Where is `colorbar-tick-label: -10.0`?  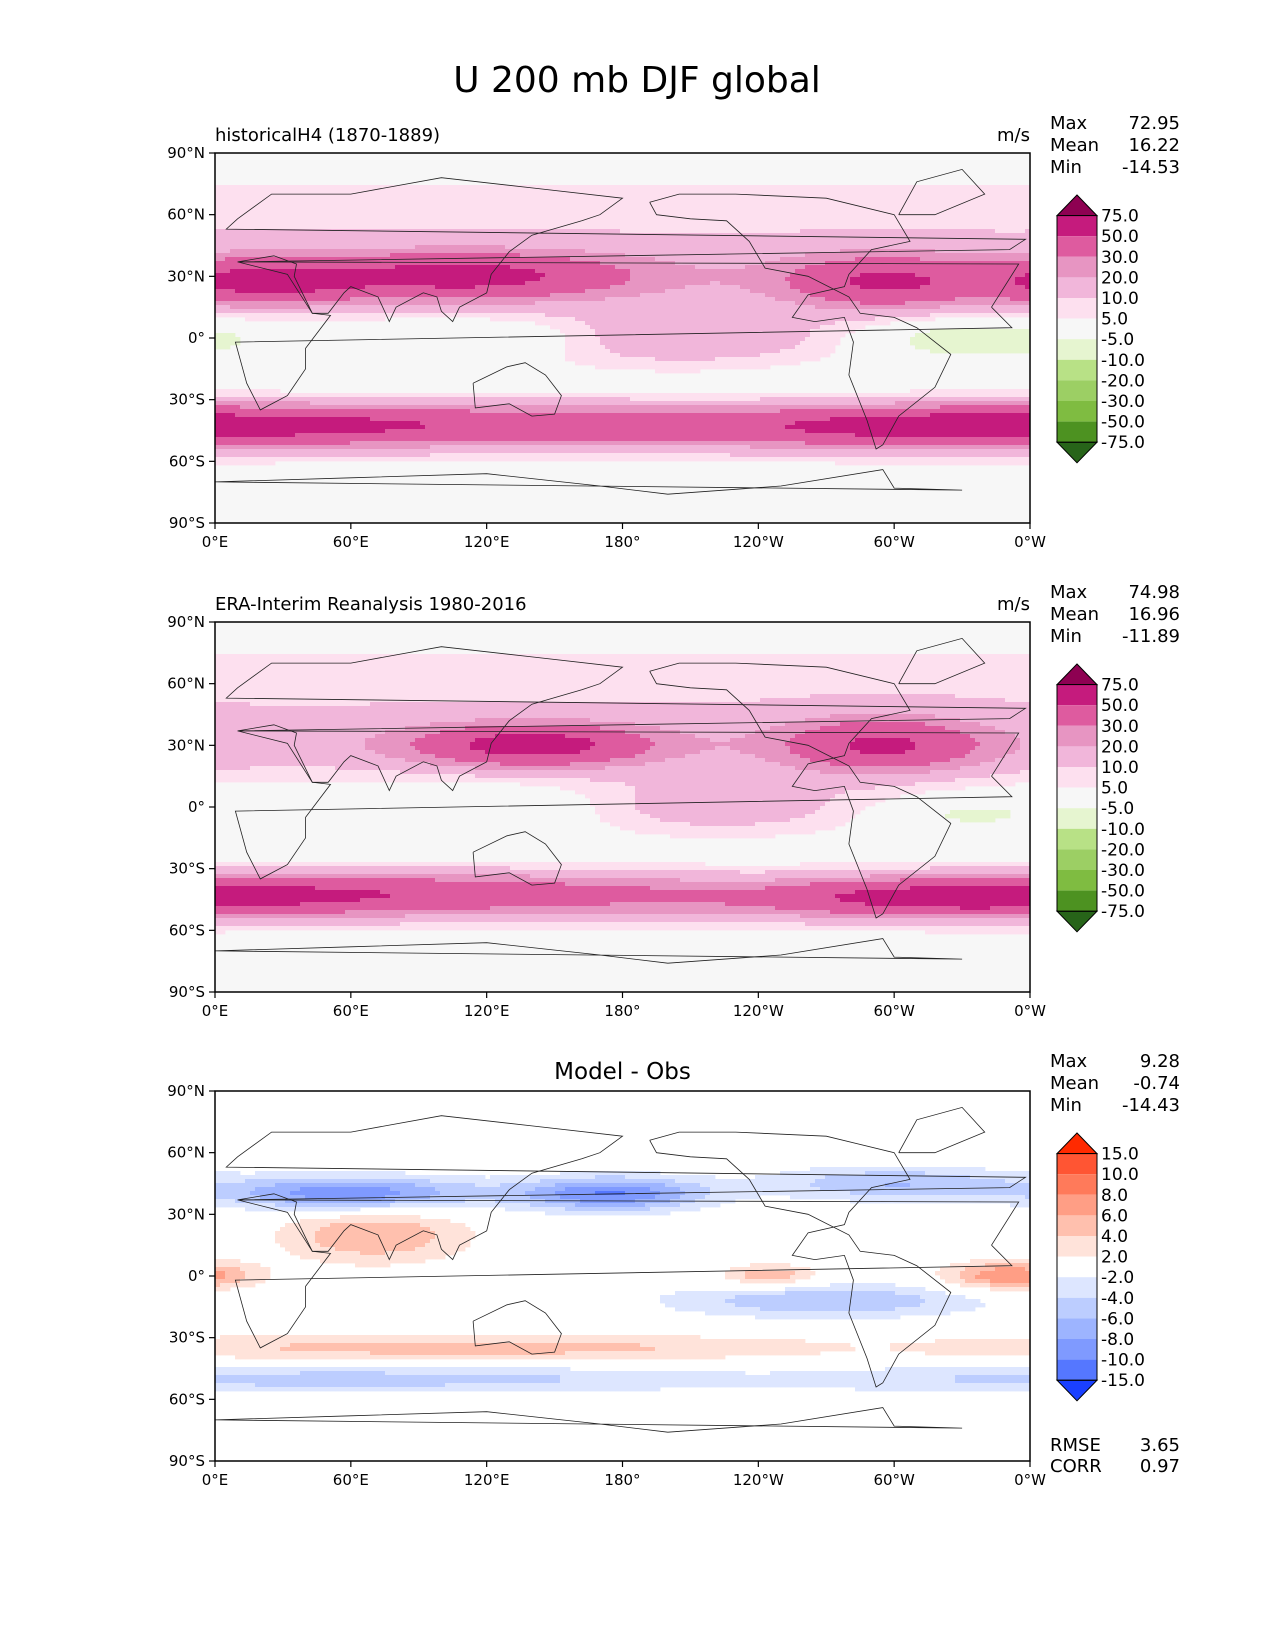
colorbar-tick-label: -10.0 is located at coordinates (1123, 1361).